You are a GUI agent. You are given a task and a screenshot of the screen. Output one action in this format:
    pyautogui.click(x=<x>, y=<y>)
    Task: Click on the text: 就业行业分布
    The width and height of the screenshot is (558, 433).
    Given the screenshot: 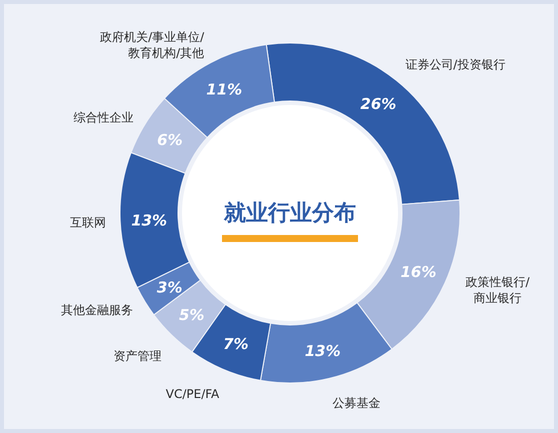 What is the action you would take?
    pyautogui.click(x=289, y=213)
    